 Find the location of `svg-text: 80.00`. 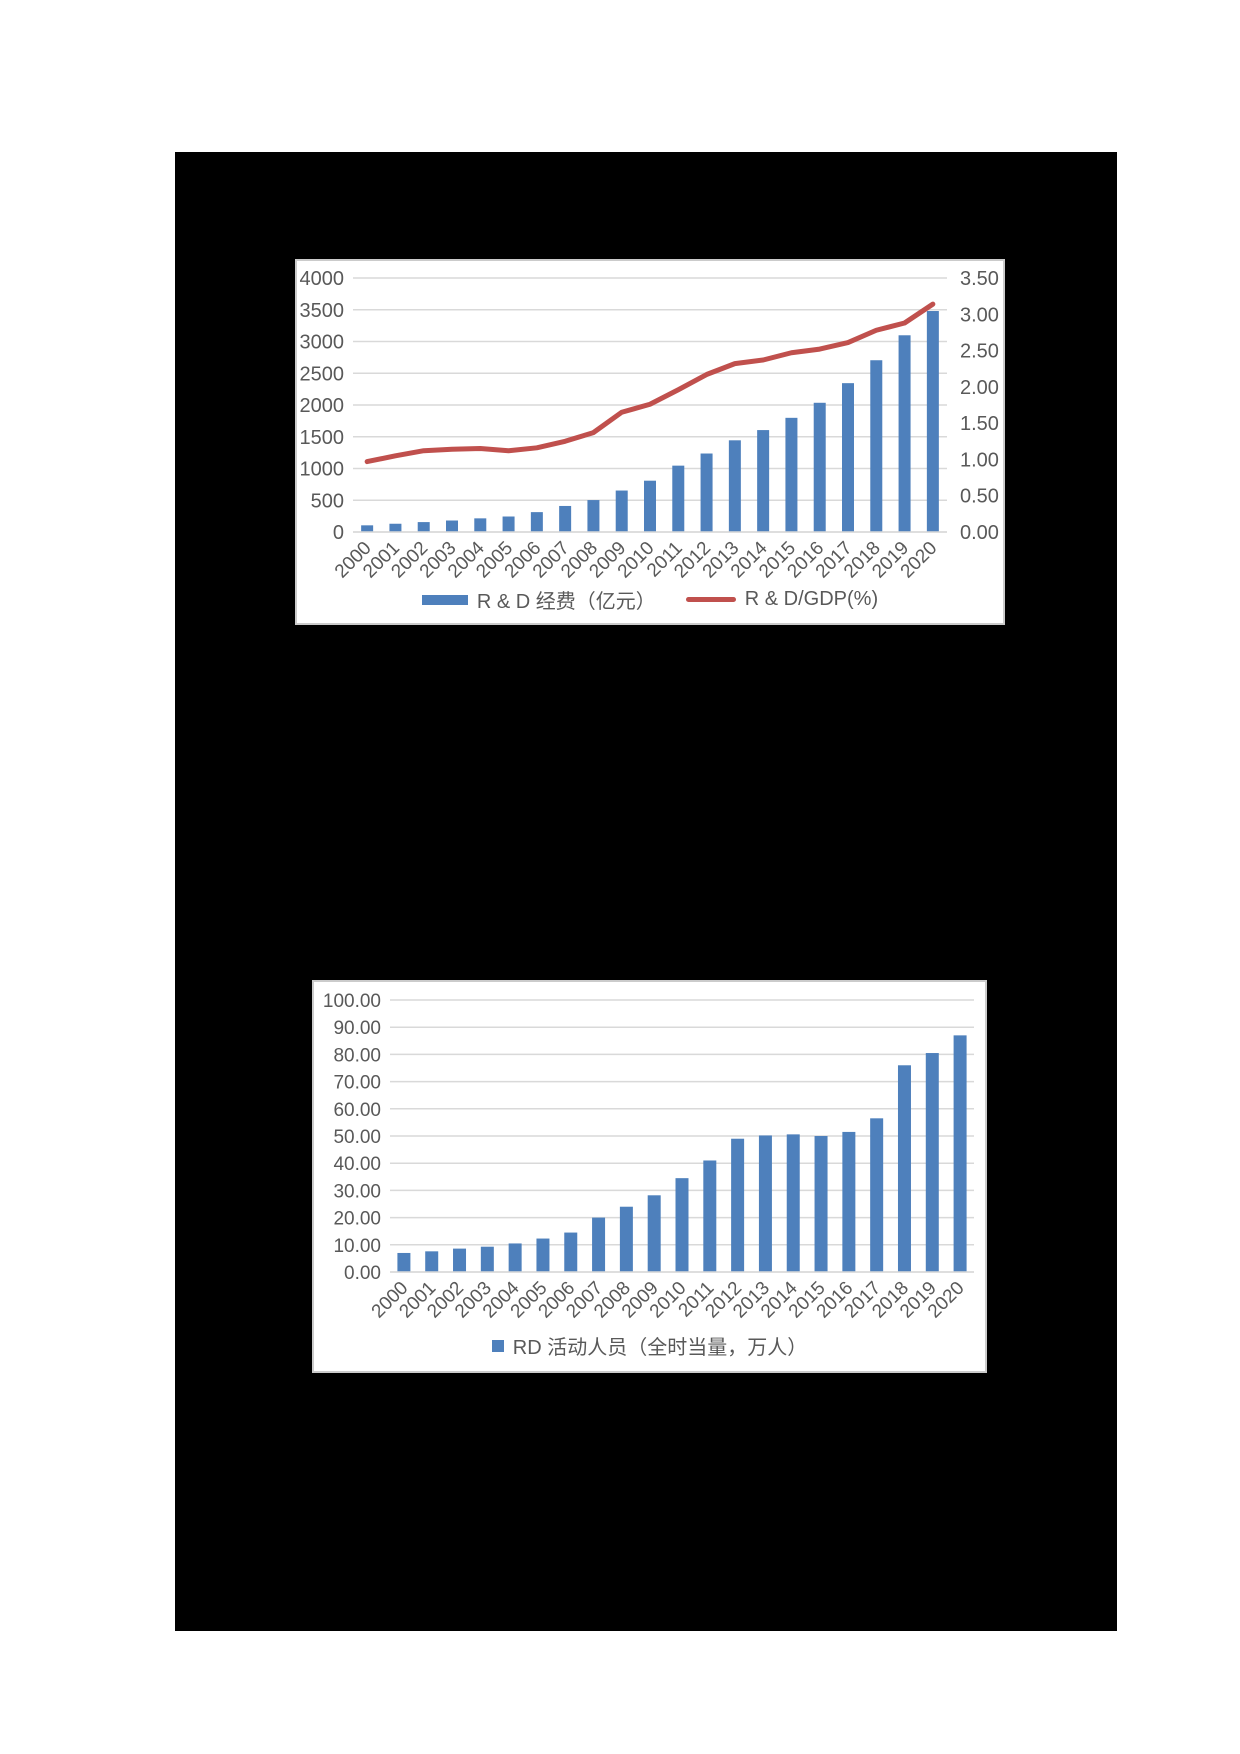

svg-text: 80.00 is located at coordinates (357, 1055).